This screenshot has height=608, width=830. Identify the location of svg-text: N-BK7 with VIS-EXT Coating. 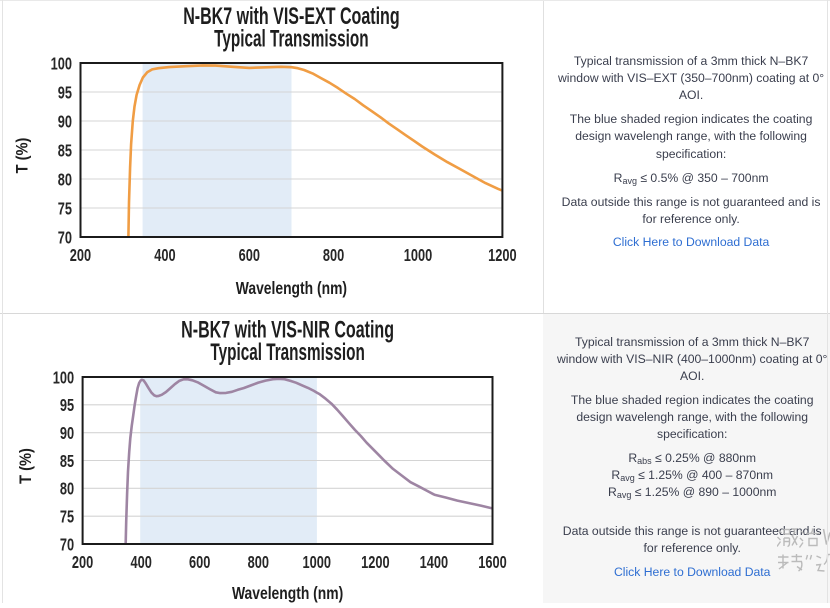
(291, 16).